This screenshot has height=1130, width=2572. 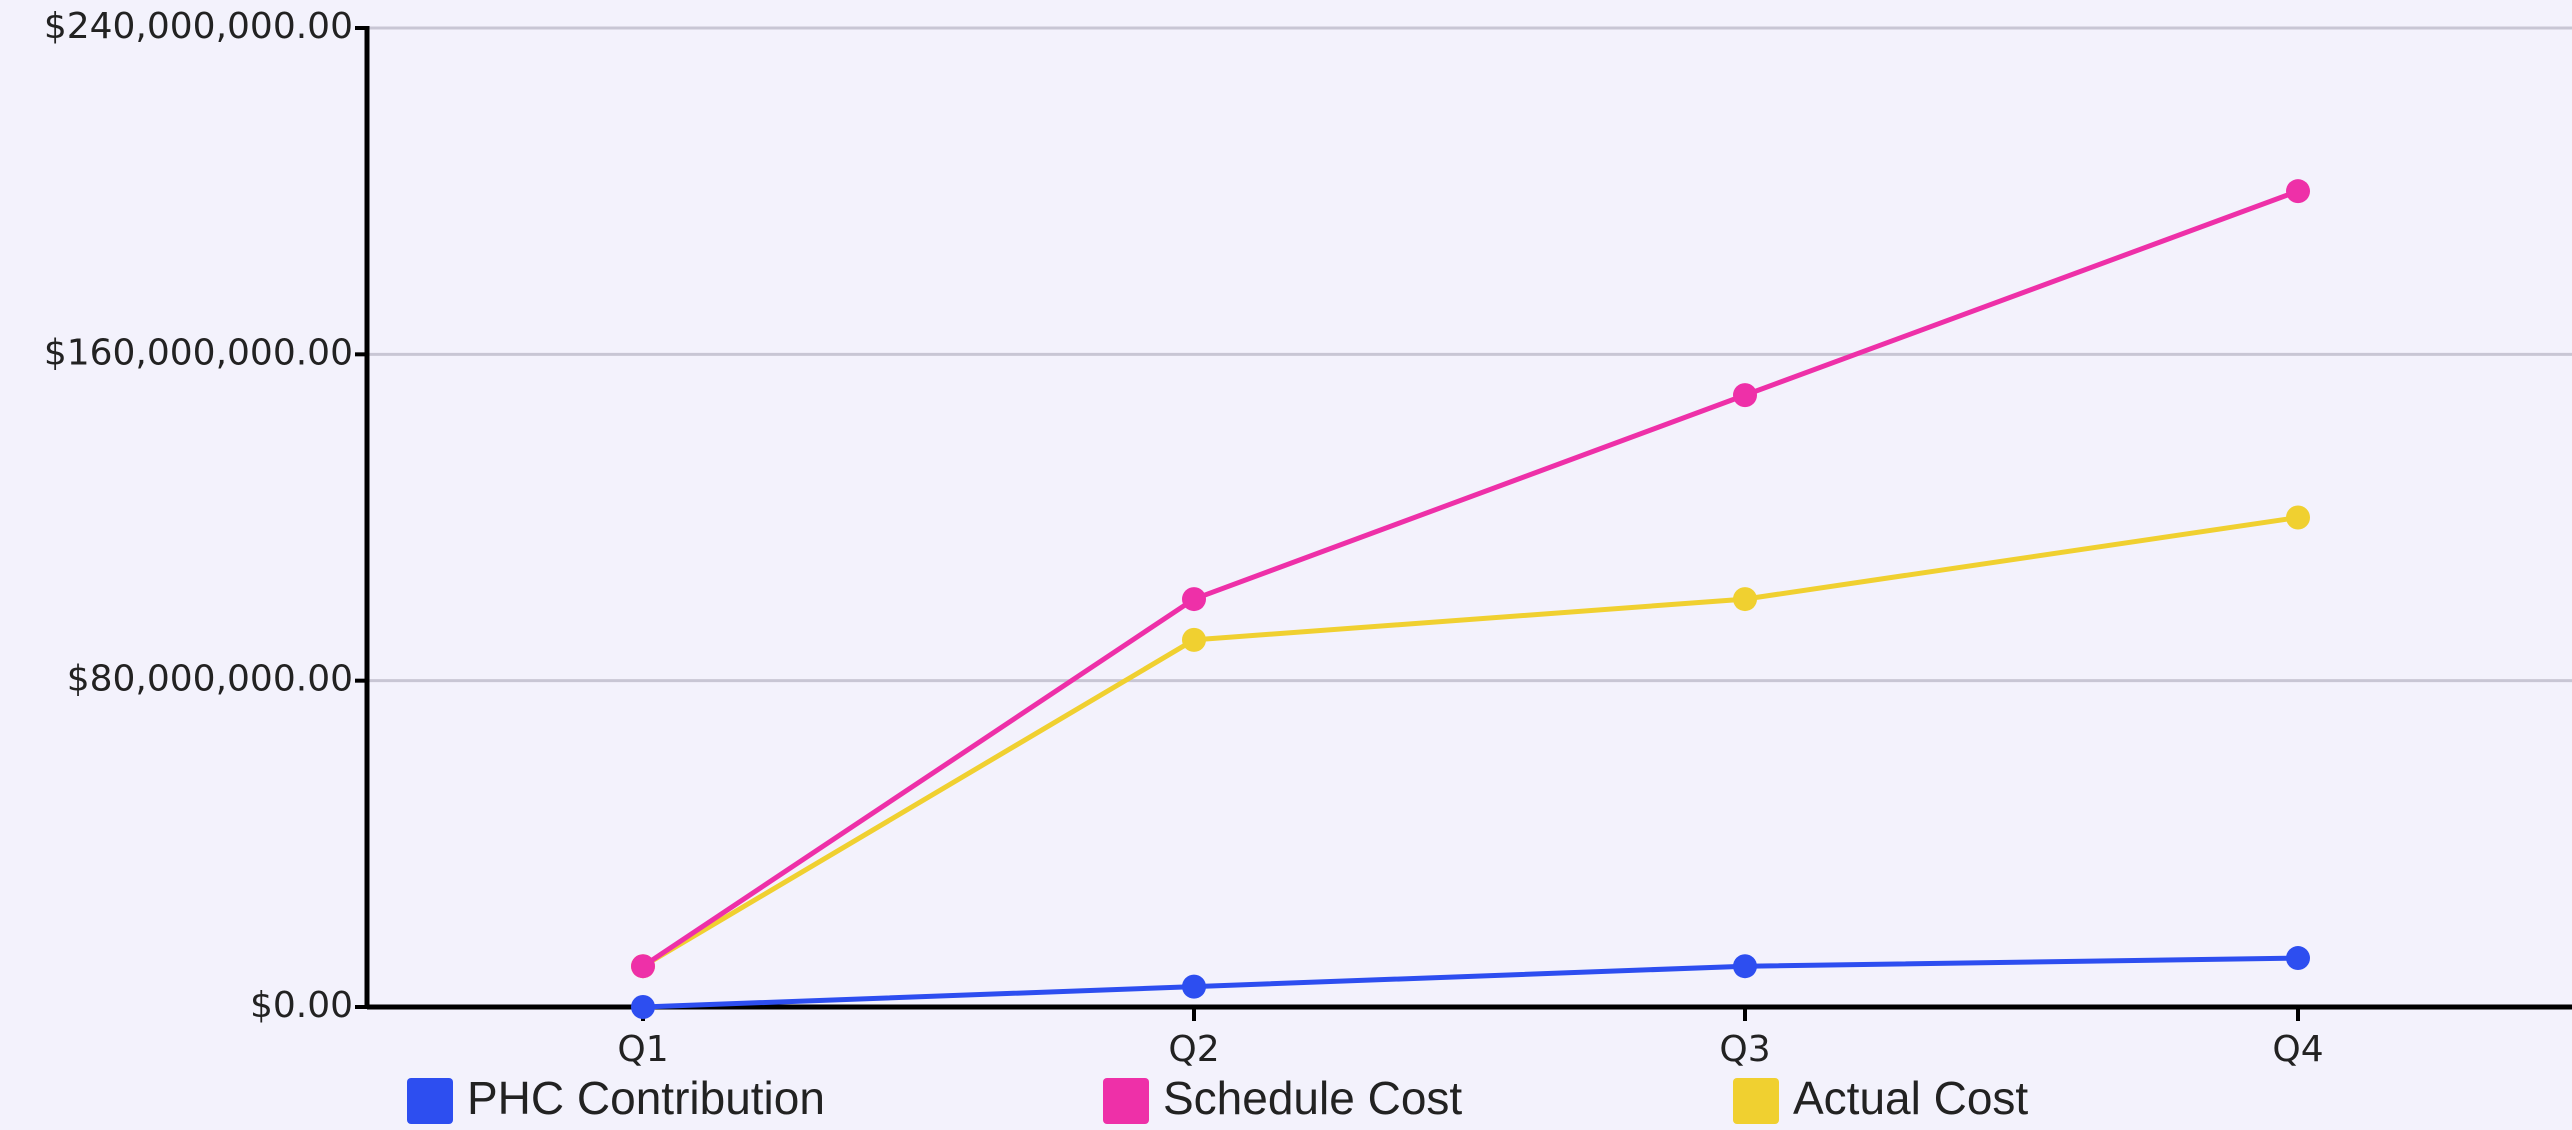 What do you see at coordinates (1312, 1098) in the screenshot?
I see `legend-label: Schedule Cost` at bounding box center [1312, 1098].